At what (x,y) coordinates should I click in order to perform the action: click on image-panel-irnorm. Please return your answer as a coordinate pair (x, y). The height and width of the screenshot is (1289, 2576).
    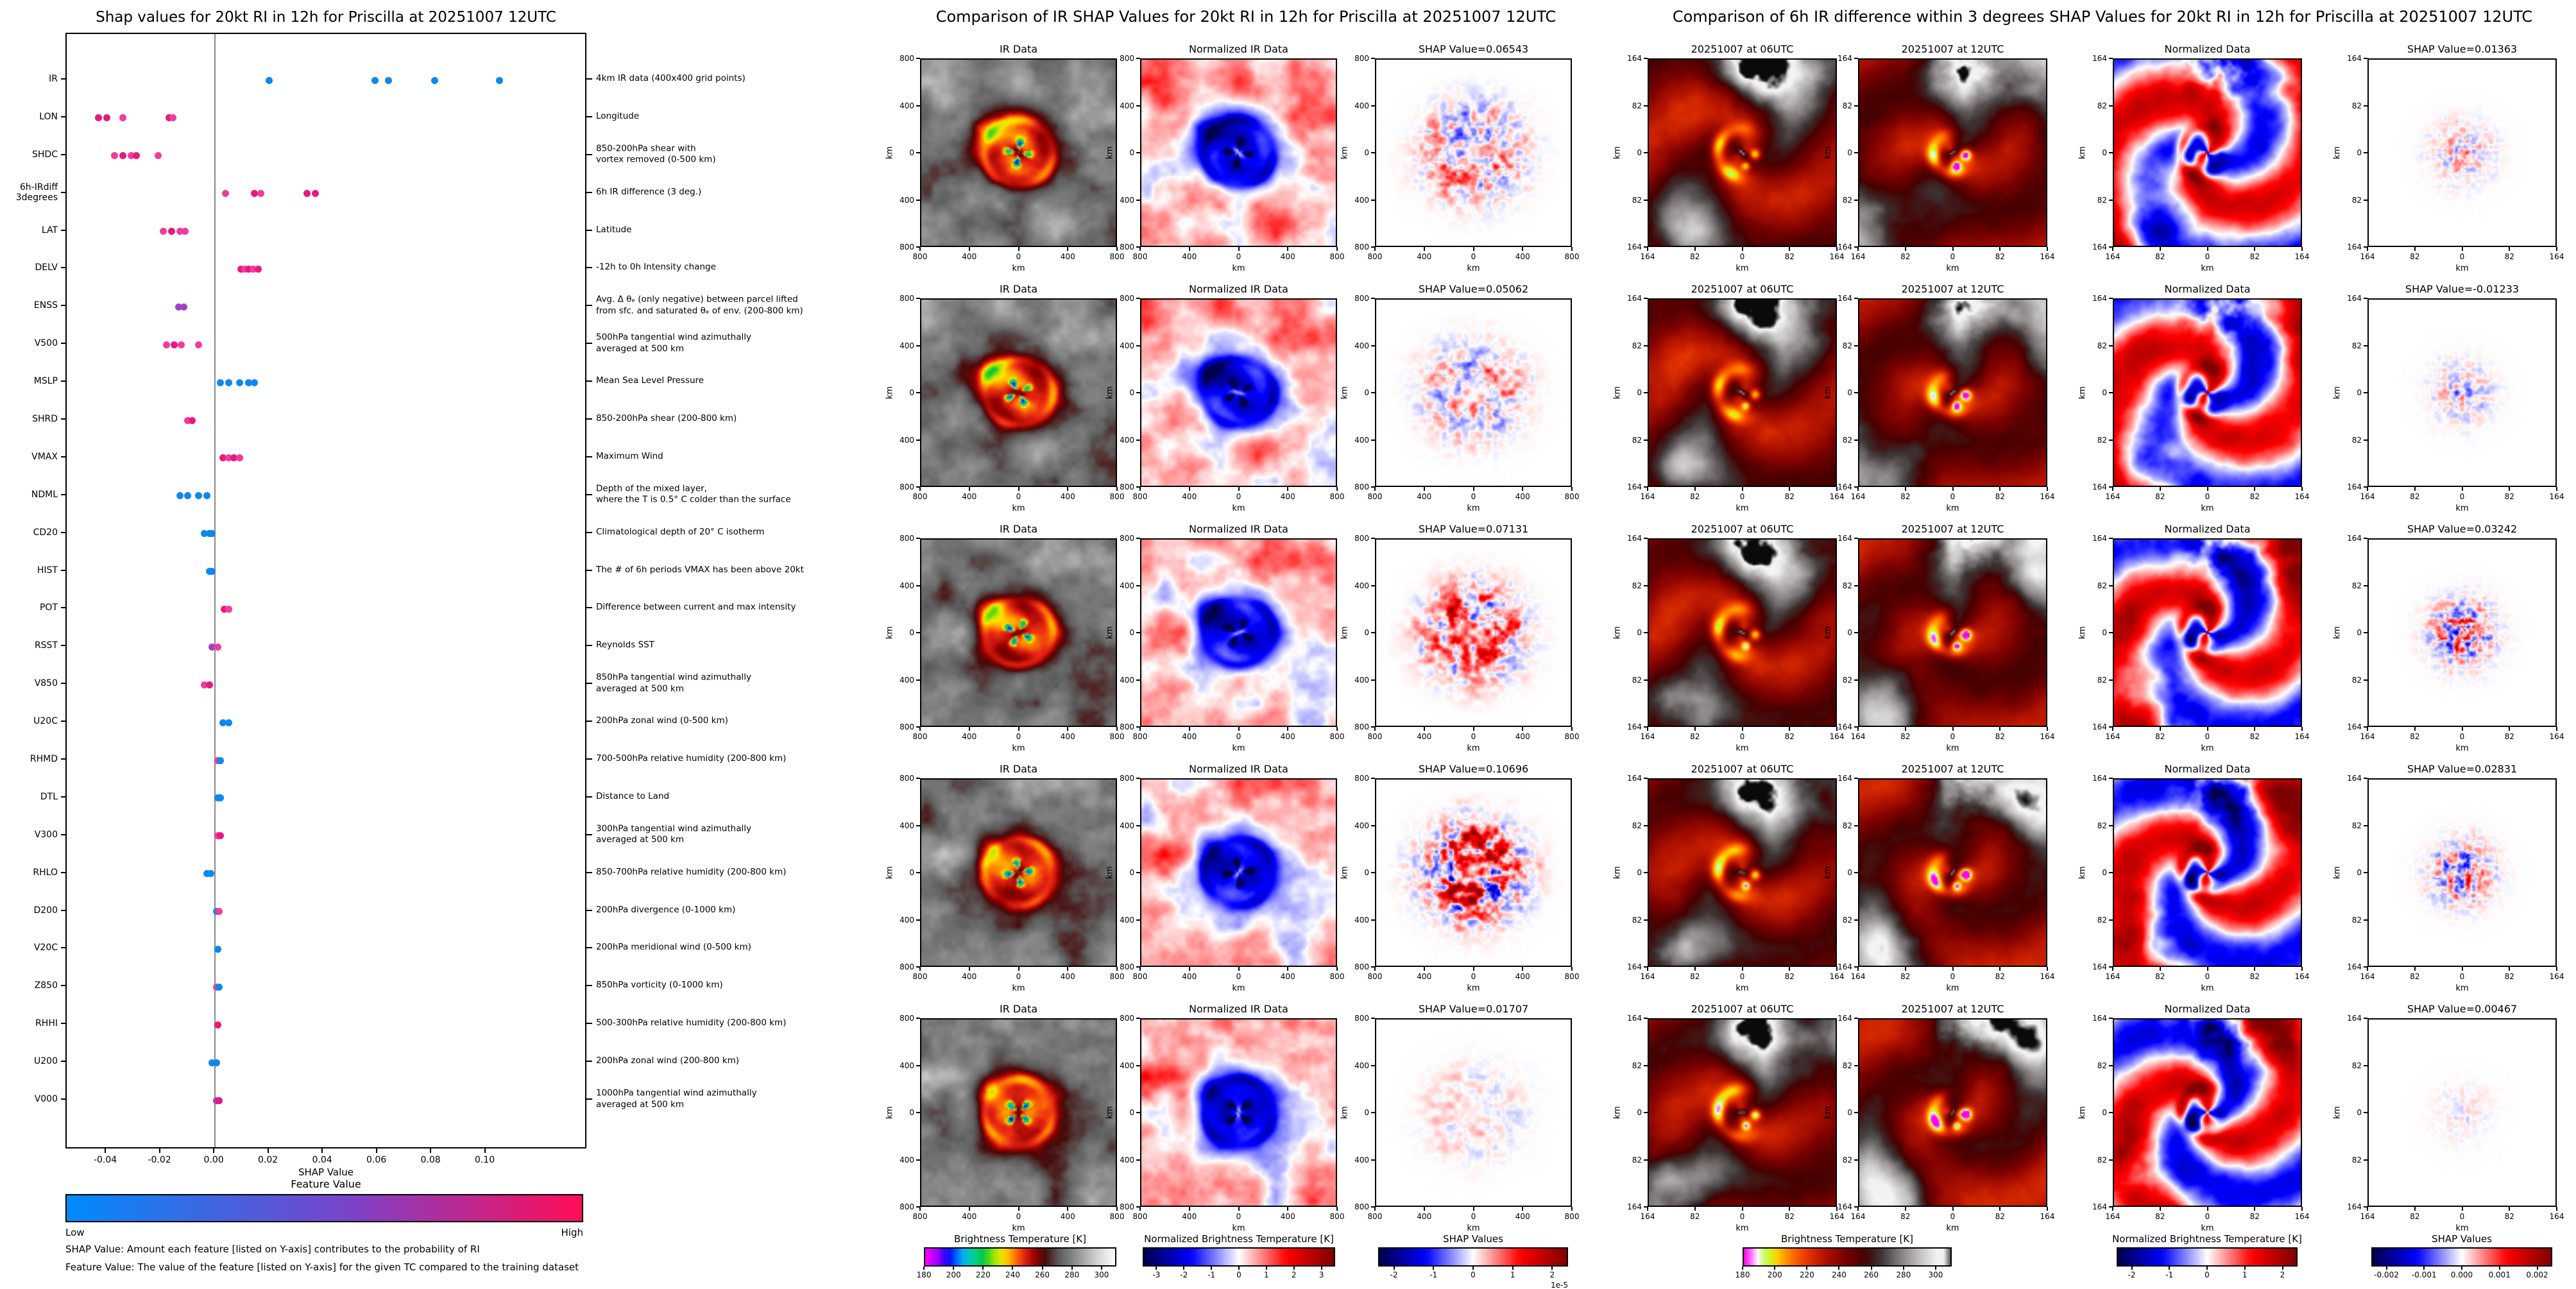
    Looking at the image, I should click on (1238, 1112).